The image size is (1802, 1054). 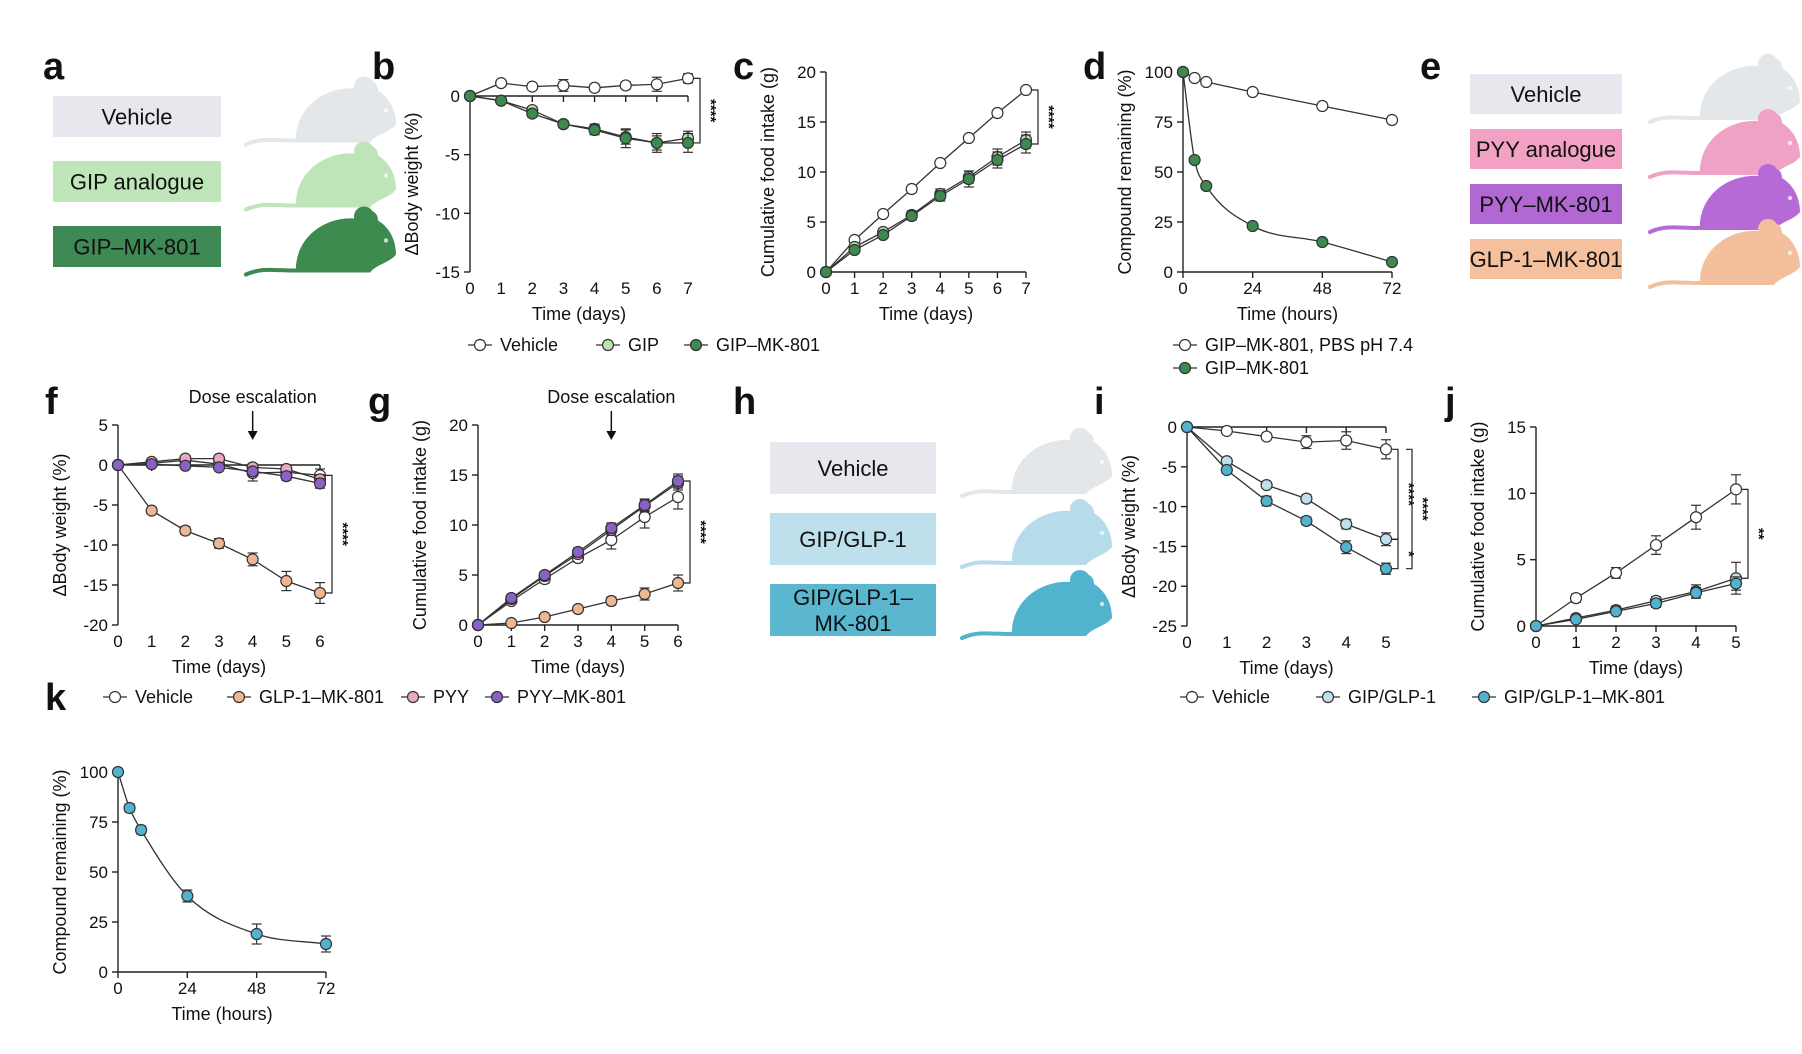 I want to click on panel-letter: f, so click(x=51, y=402).